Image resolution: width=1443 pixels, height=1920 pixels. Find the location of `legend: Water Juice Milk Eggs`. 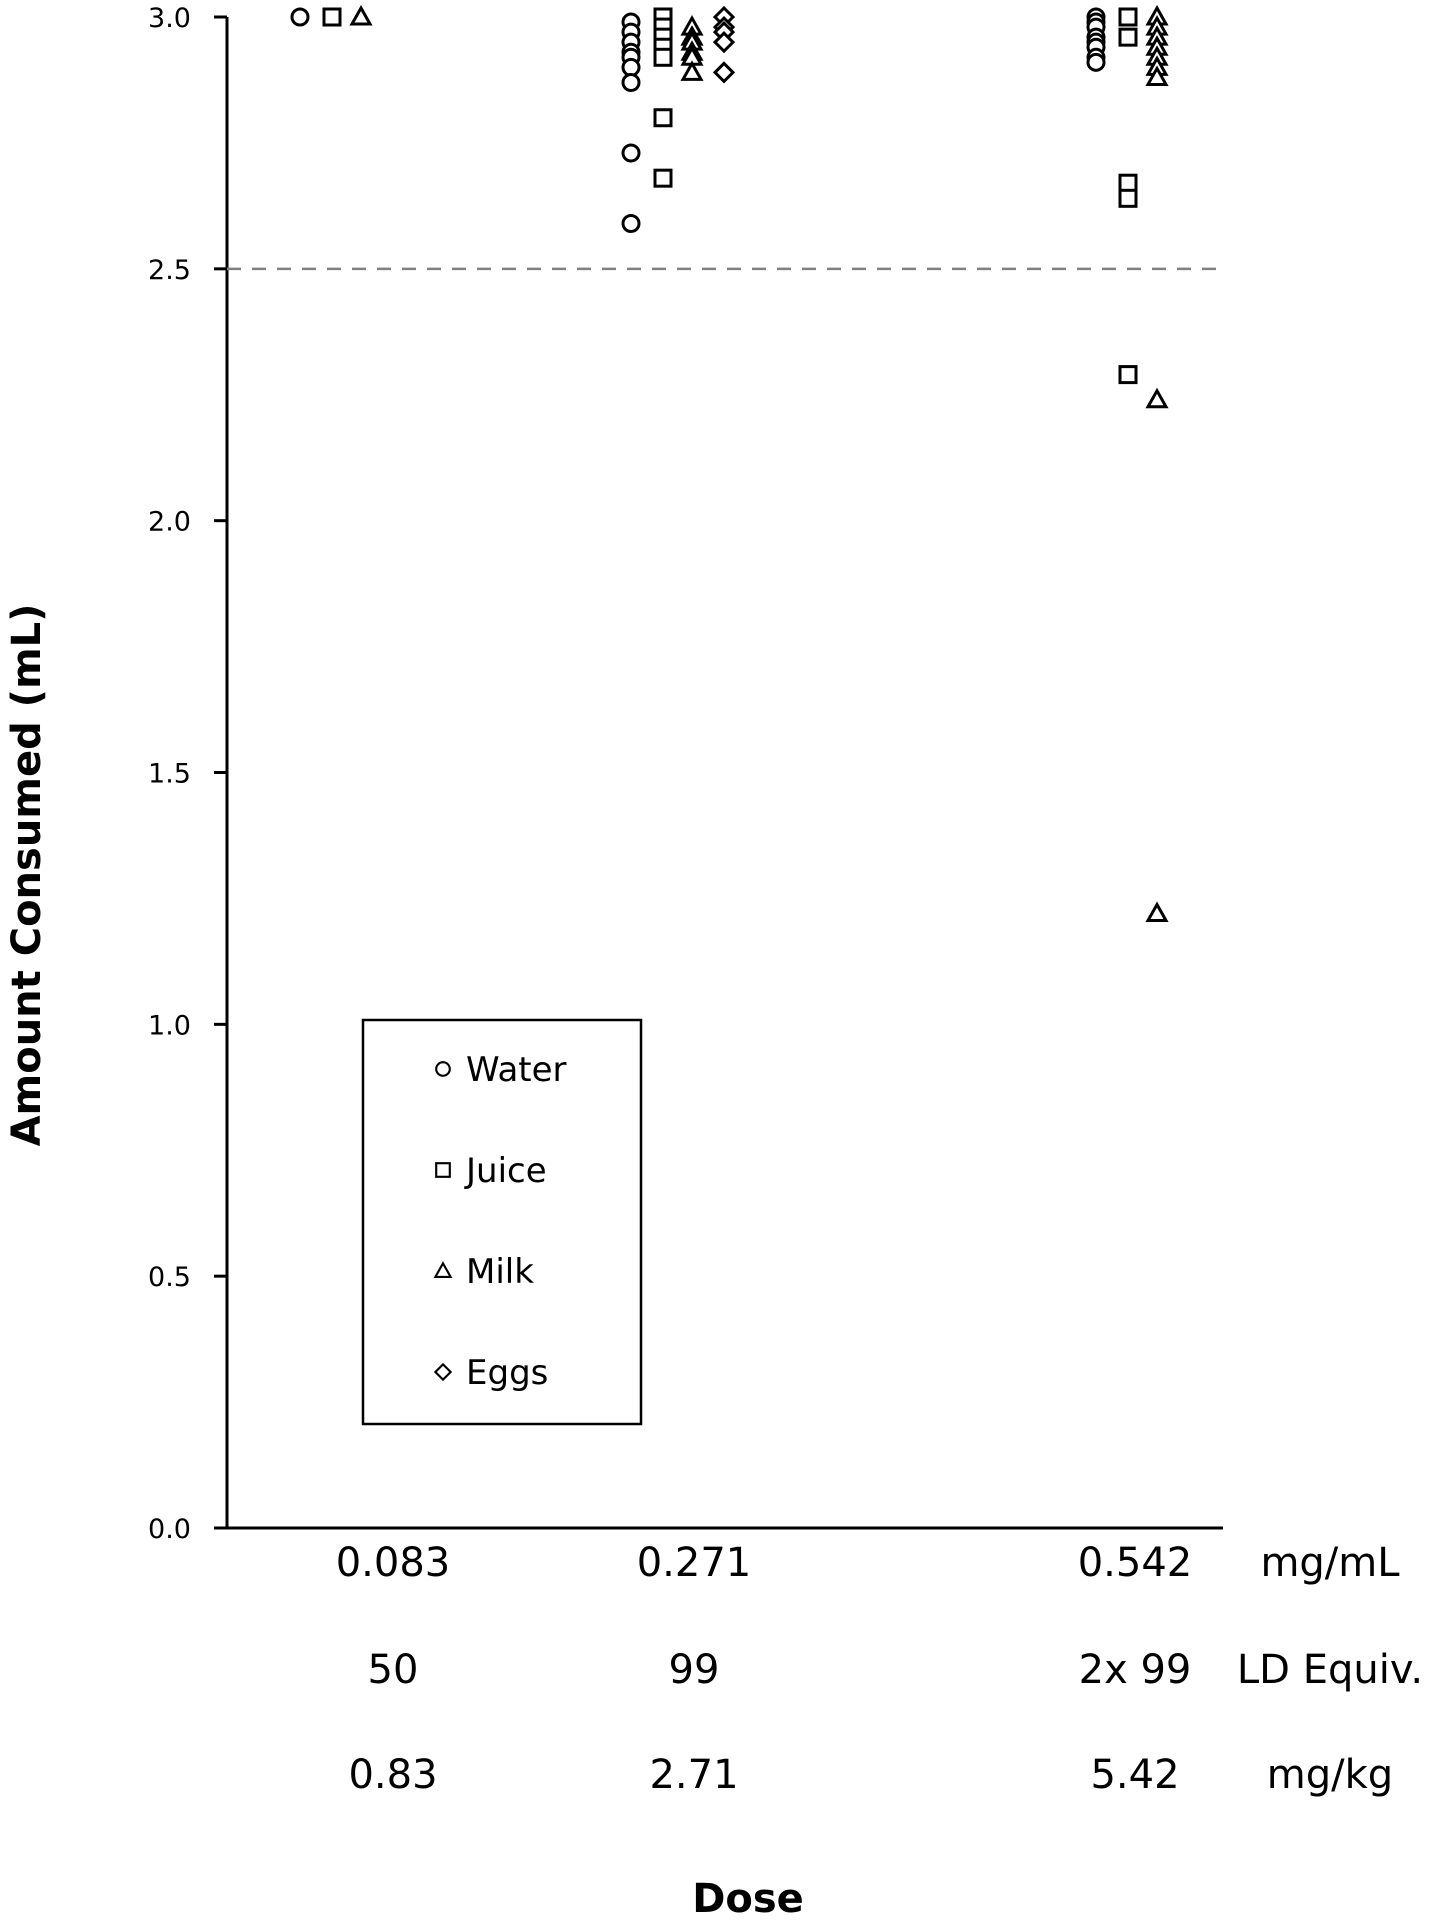

legend: Water Juice Milk Eggs is located at coordinates (502, 1222).